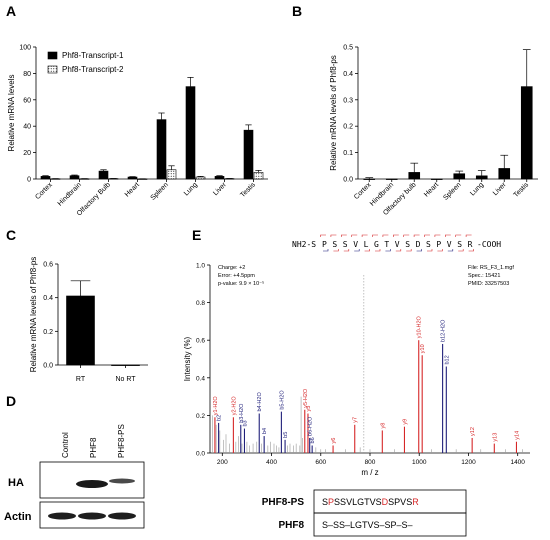  I want to click on peak-label-y9: y9, so click(405, 422).